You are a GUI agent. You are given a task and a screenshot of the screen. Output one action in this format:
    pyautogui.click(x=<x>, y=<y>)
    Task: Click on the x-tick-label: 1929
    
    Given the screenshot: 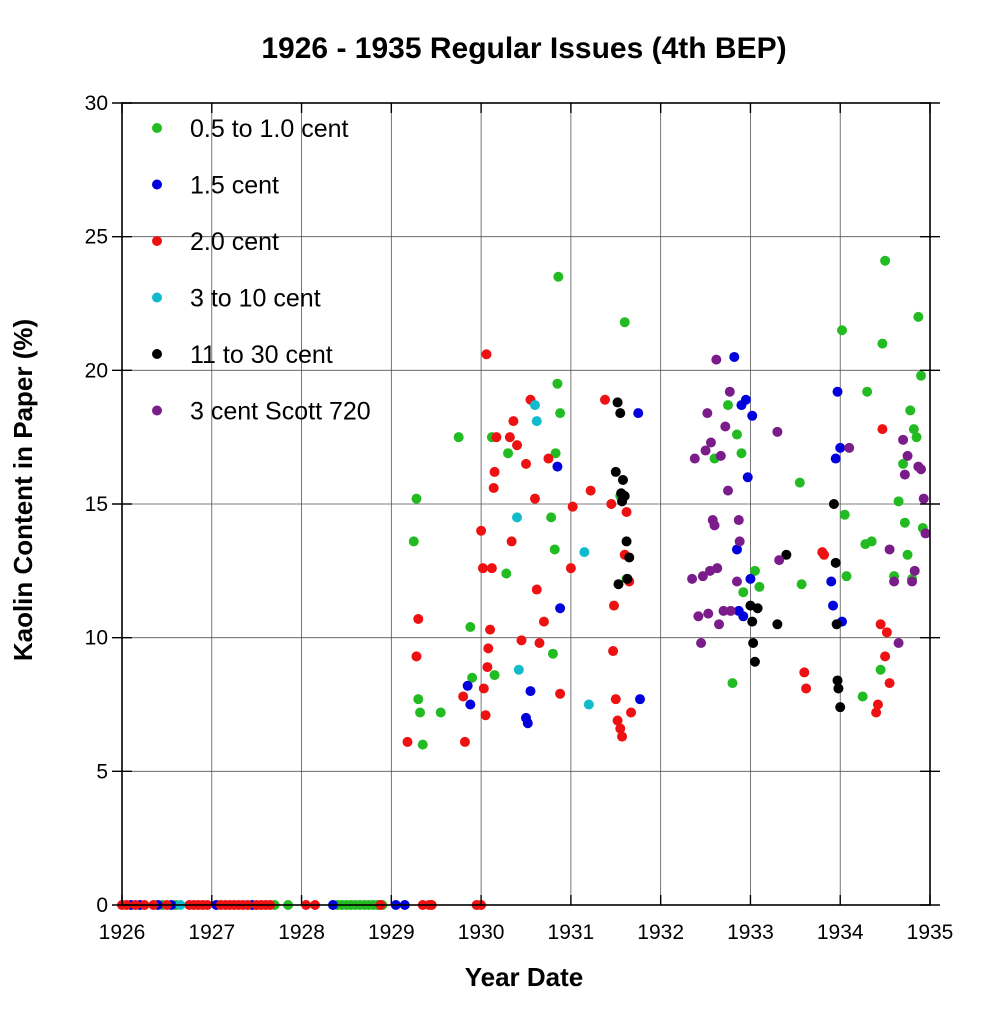 What is the action you would take?
    pyautogui.click(x=391, y=932)
    